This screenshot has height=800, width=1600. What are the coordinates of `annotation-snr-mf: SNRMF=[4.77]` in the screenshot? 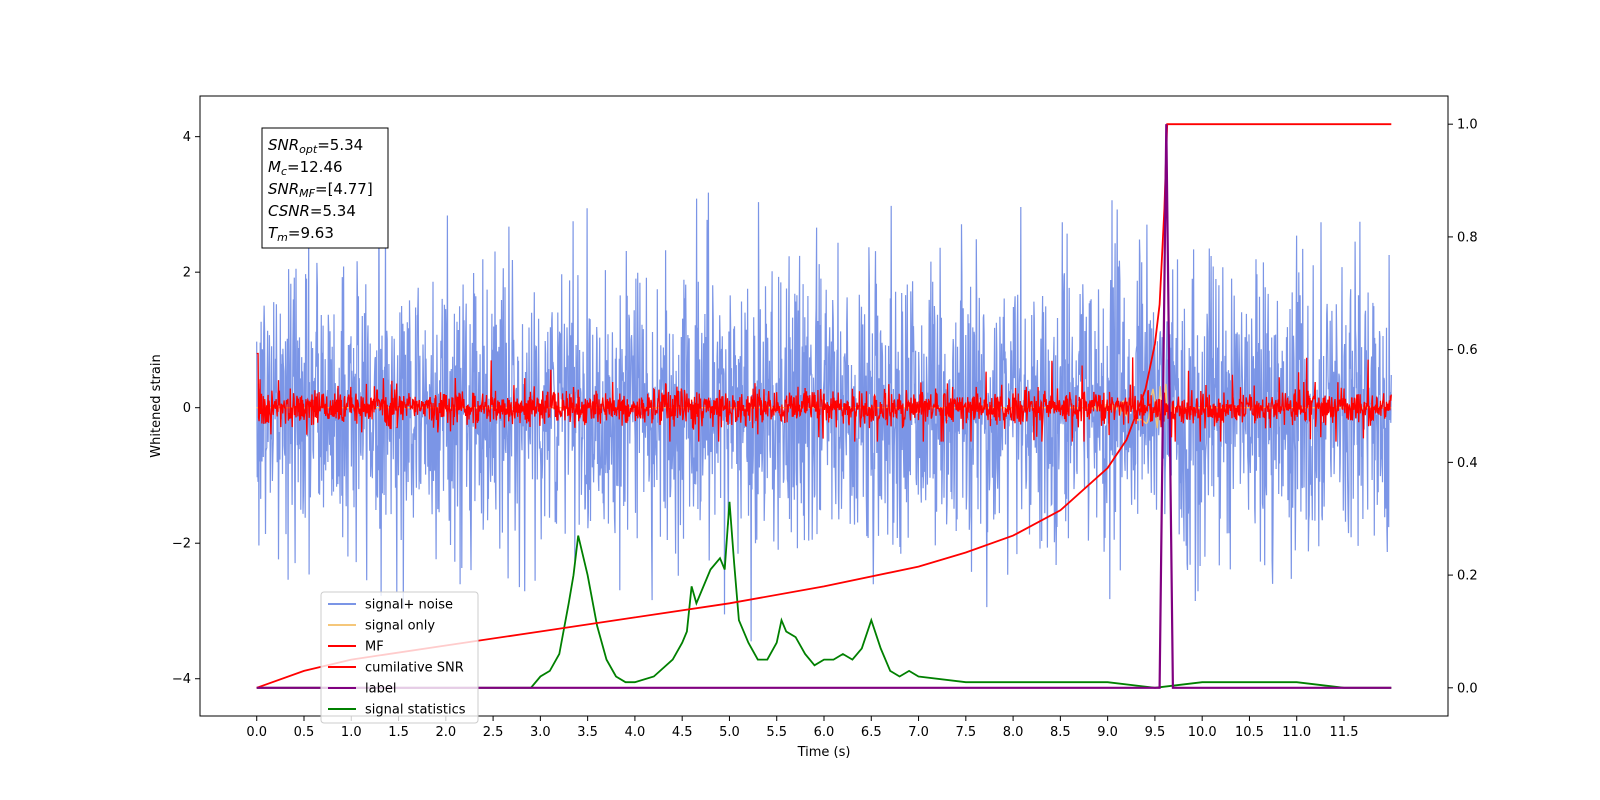 It's located at (320, 190).